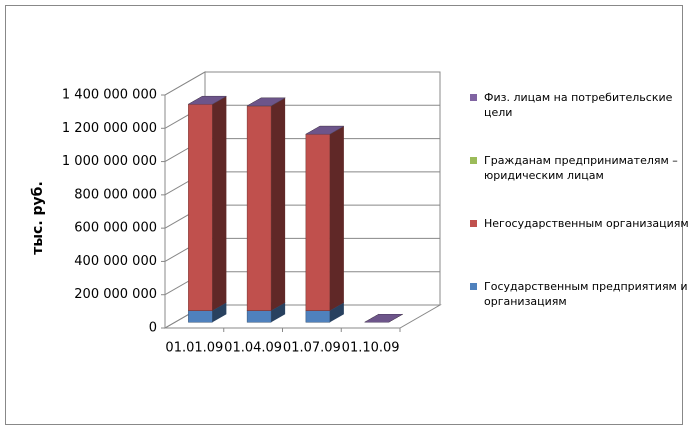 Image resolution: width=688 pixels, height=430 pixels. What do you see at coordinates (371, 348) in the screenshot?
I see `x-tick-label: 01.10.09` at bounding box center [371, 348].